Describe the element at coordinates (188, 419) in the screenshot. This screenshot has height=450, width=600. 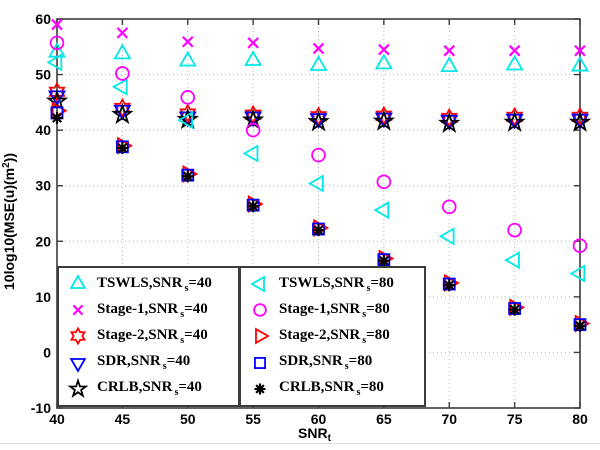
I see `x-tick-label: 50` at that location.